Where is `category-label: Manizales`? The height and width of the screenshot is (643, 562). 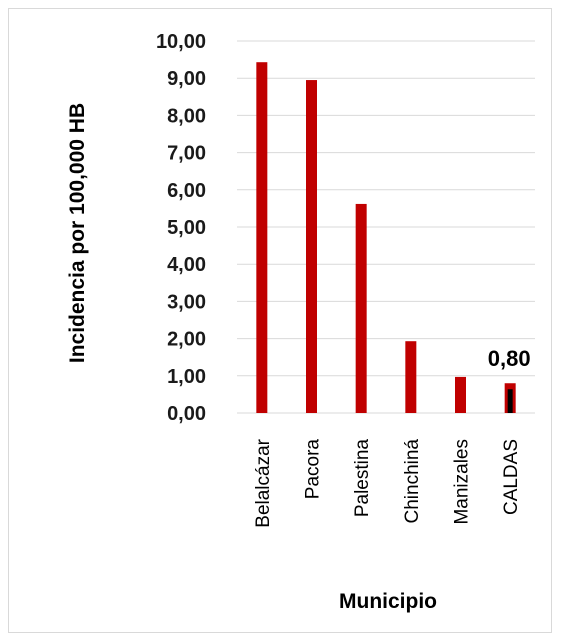
category-label: Manizales is located at coordinates (462, 482).